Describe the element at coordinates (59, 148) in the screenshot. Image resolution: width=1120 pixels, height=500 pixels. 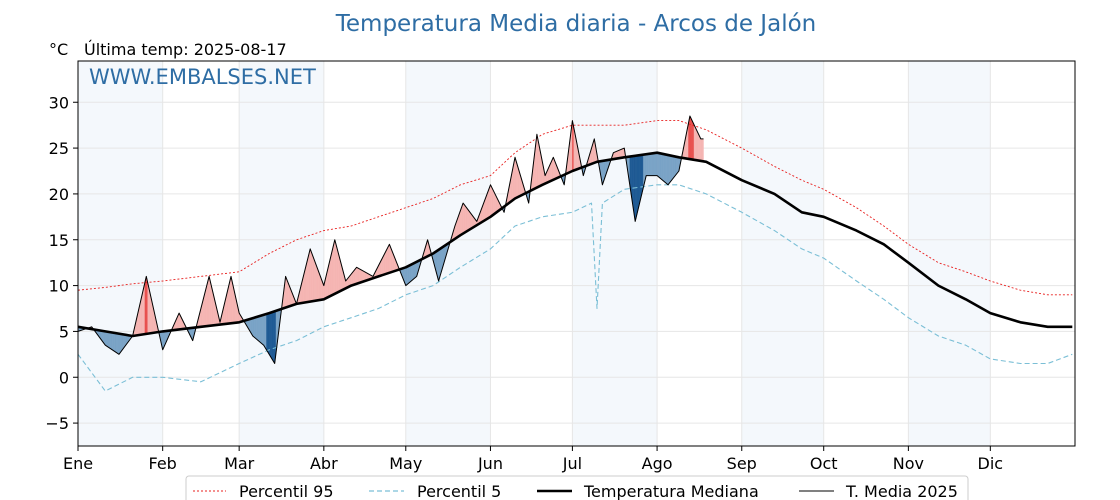
I see `y-tick-label: 25` at that location.